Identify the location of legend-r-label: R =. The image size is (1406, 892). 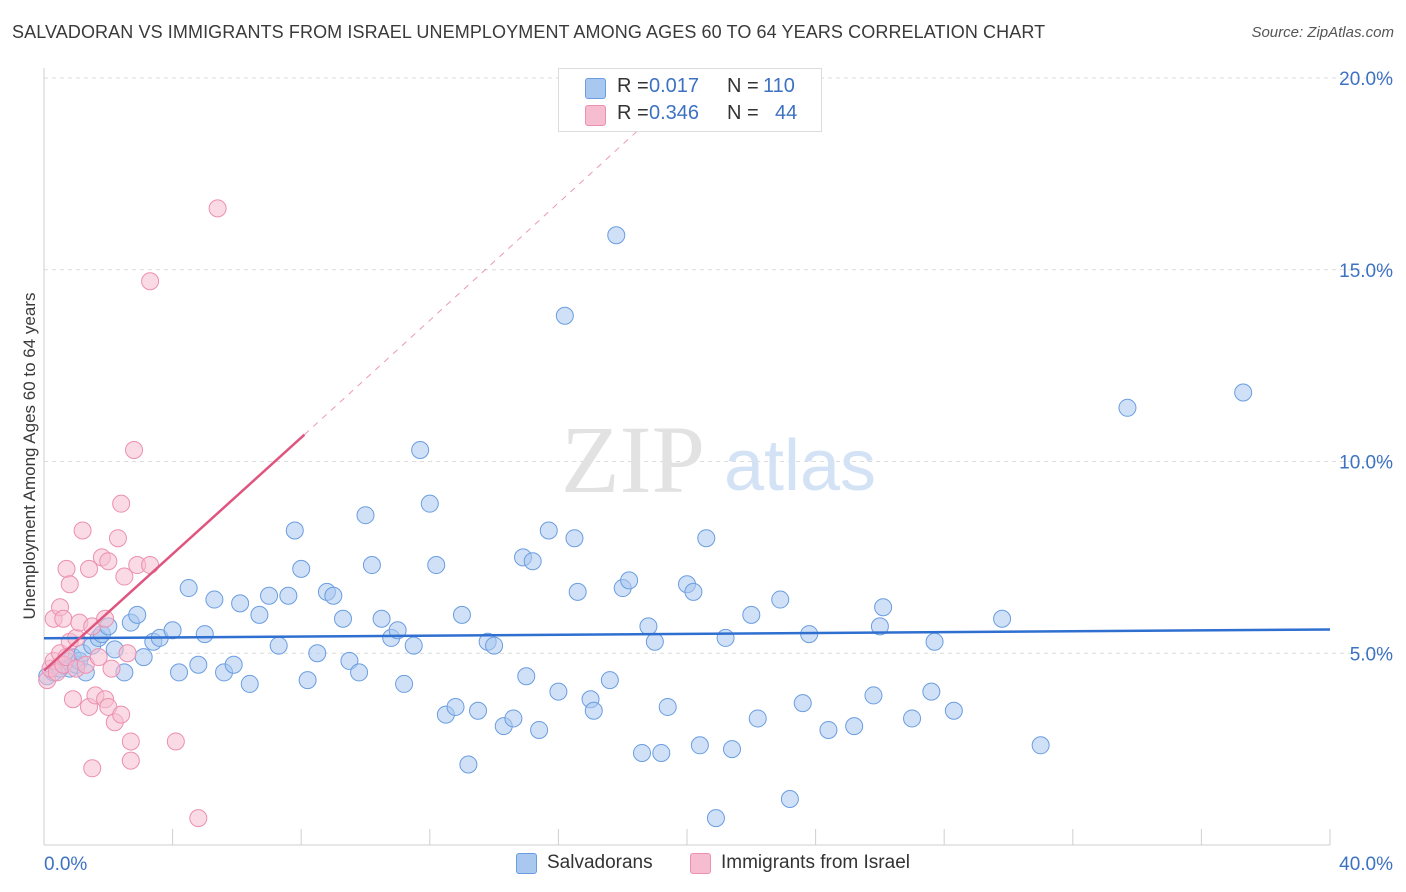
(633, 86).